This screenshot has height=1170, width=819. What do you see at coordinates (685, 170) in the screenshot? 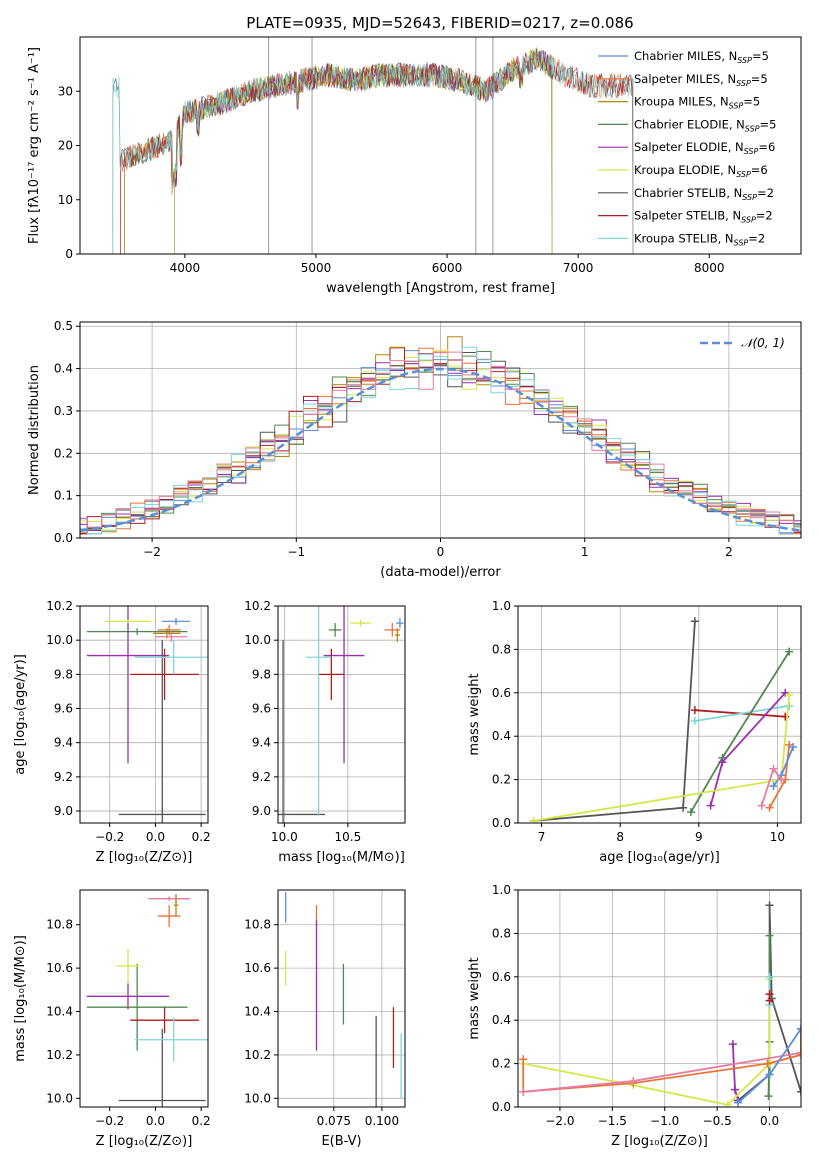
I see `legend-label: Kroupa ELODIE, N` at bounding box center [685, 170].